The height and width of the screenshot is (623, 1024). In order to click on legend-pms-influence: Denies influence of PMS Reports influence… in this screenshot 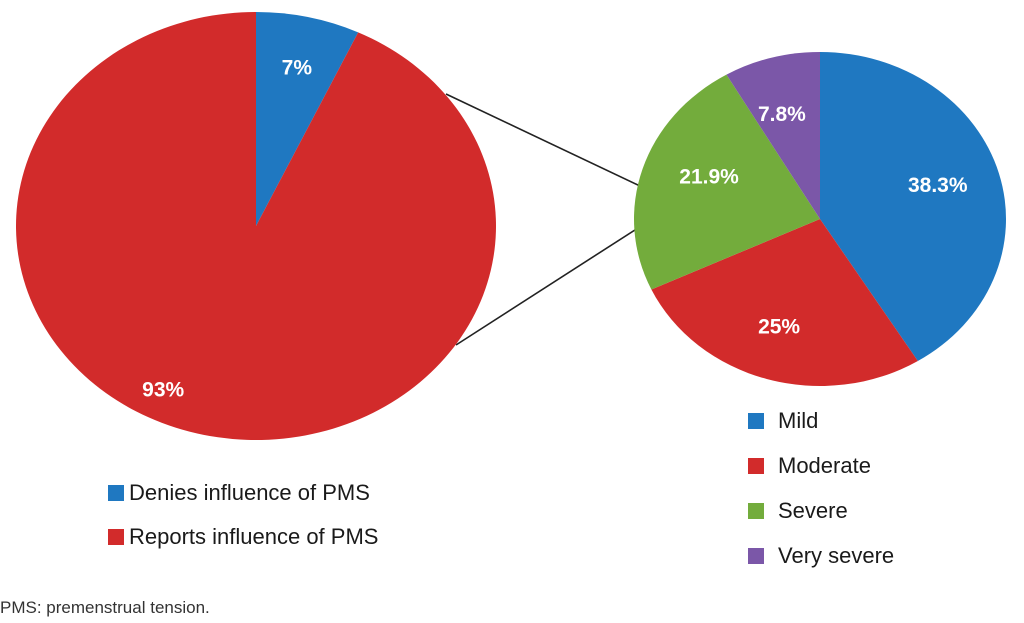, I will do `click(243, 514)`.